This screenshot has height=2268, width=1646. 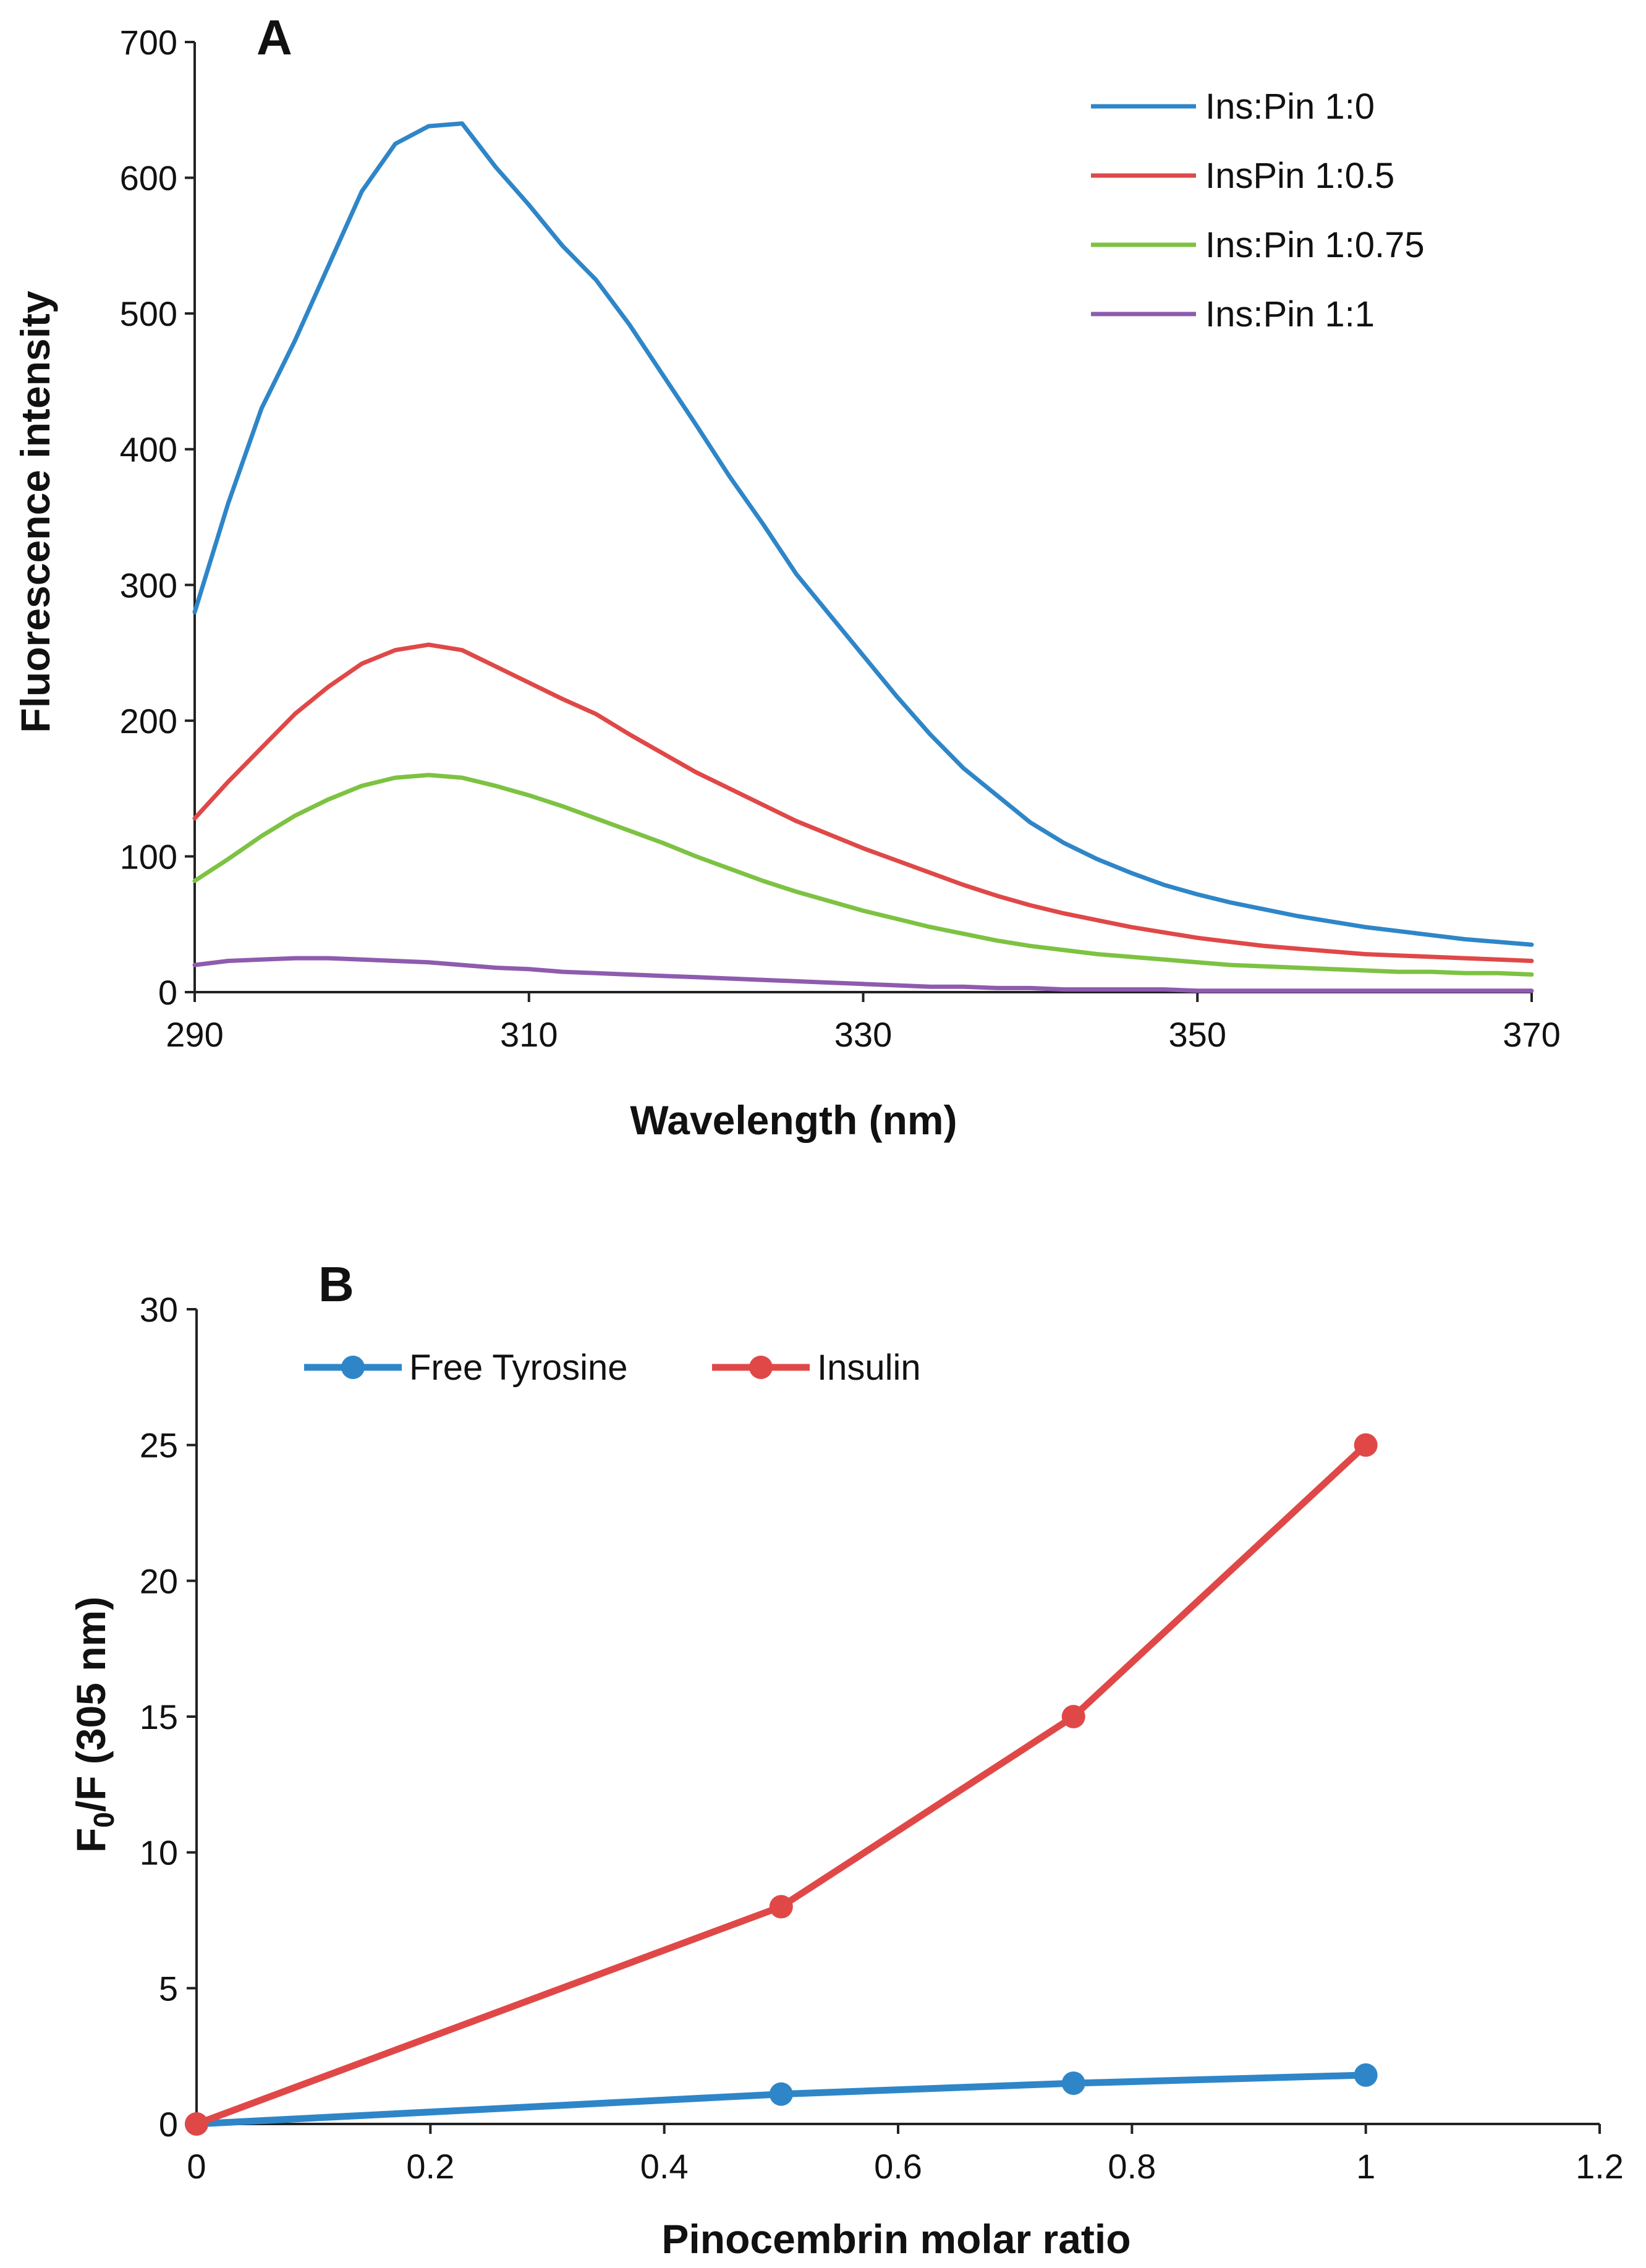 What do you see at coordinates (159, 1716) in the screenshot?
I see `panel-b-y-tick-label: 15` at bounding box center [159, 1716].